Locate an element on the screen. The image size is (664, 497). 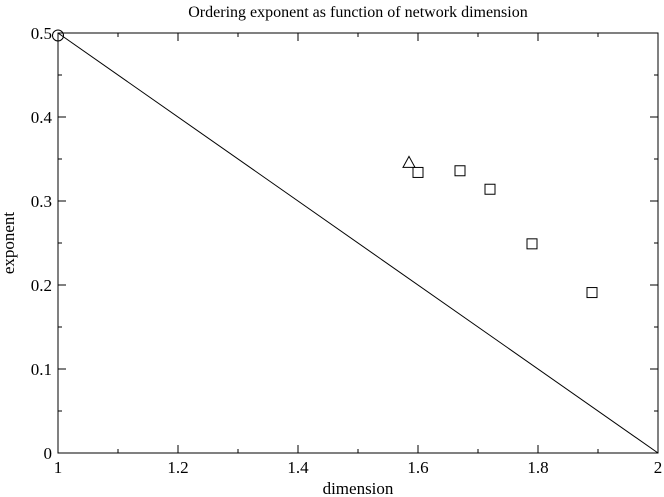
y-axis-label: exponent is located at coordinates (9, 243).